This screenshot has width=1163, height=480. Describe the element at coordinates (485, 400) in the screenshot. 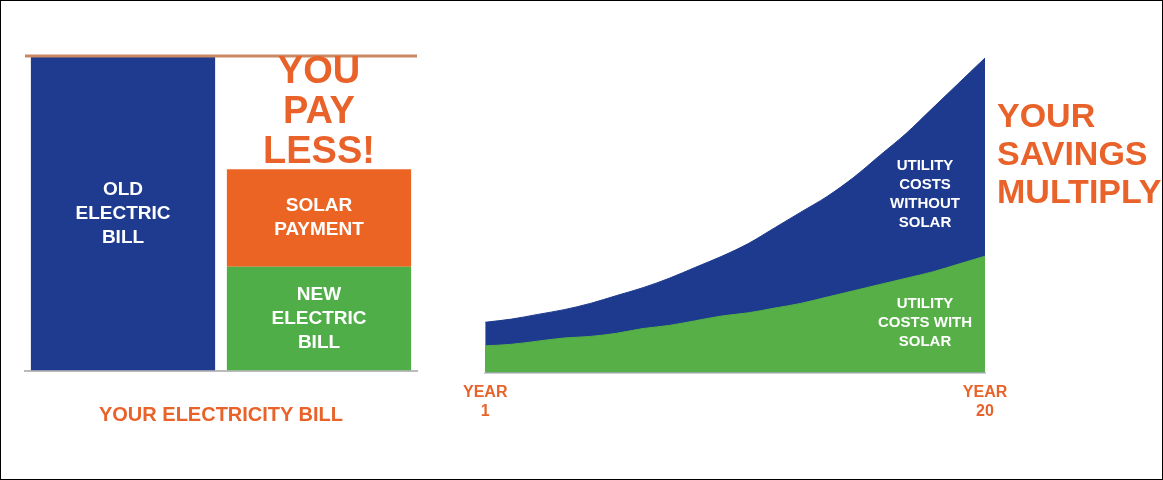

I see `x-tick-label: YEAR 1` at that location.